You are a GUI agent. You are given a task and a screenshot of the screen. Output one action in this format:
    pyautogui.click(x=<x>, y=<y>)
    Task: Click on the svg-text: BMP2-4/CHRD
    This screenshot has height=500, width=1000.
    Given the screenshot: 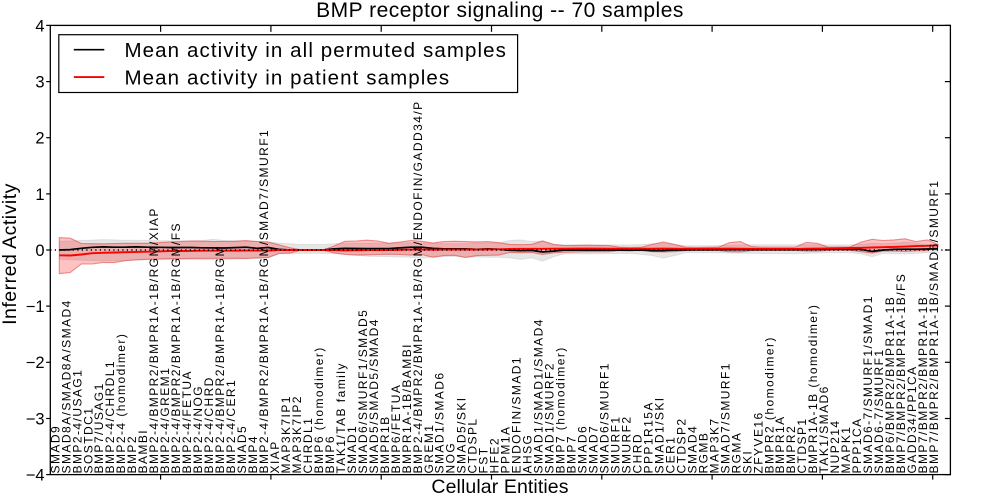 What is the action you would take?
    pyautogui.click(x=209, y=424)
    